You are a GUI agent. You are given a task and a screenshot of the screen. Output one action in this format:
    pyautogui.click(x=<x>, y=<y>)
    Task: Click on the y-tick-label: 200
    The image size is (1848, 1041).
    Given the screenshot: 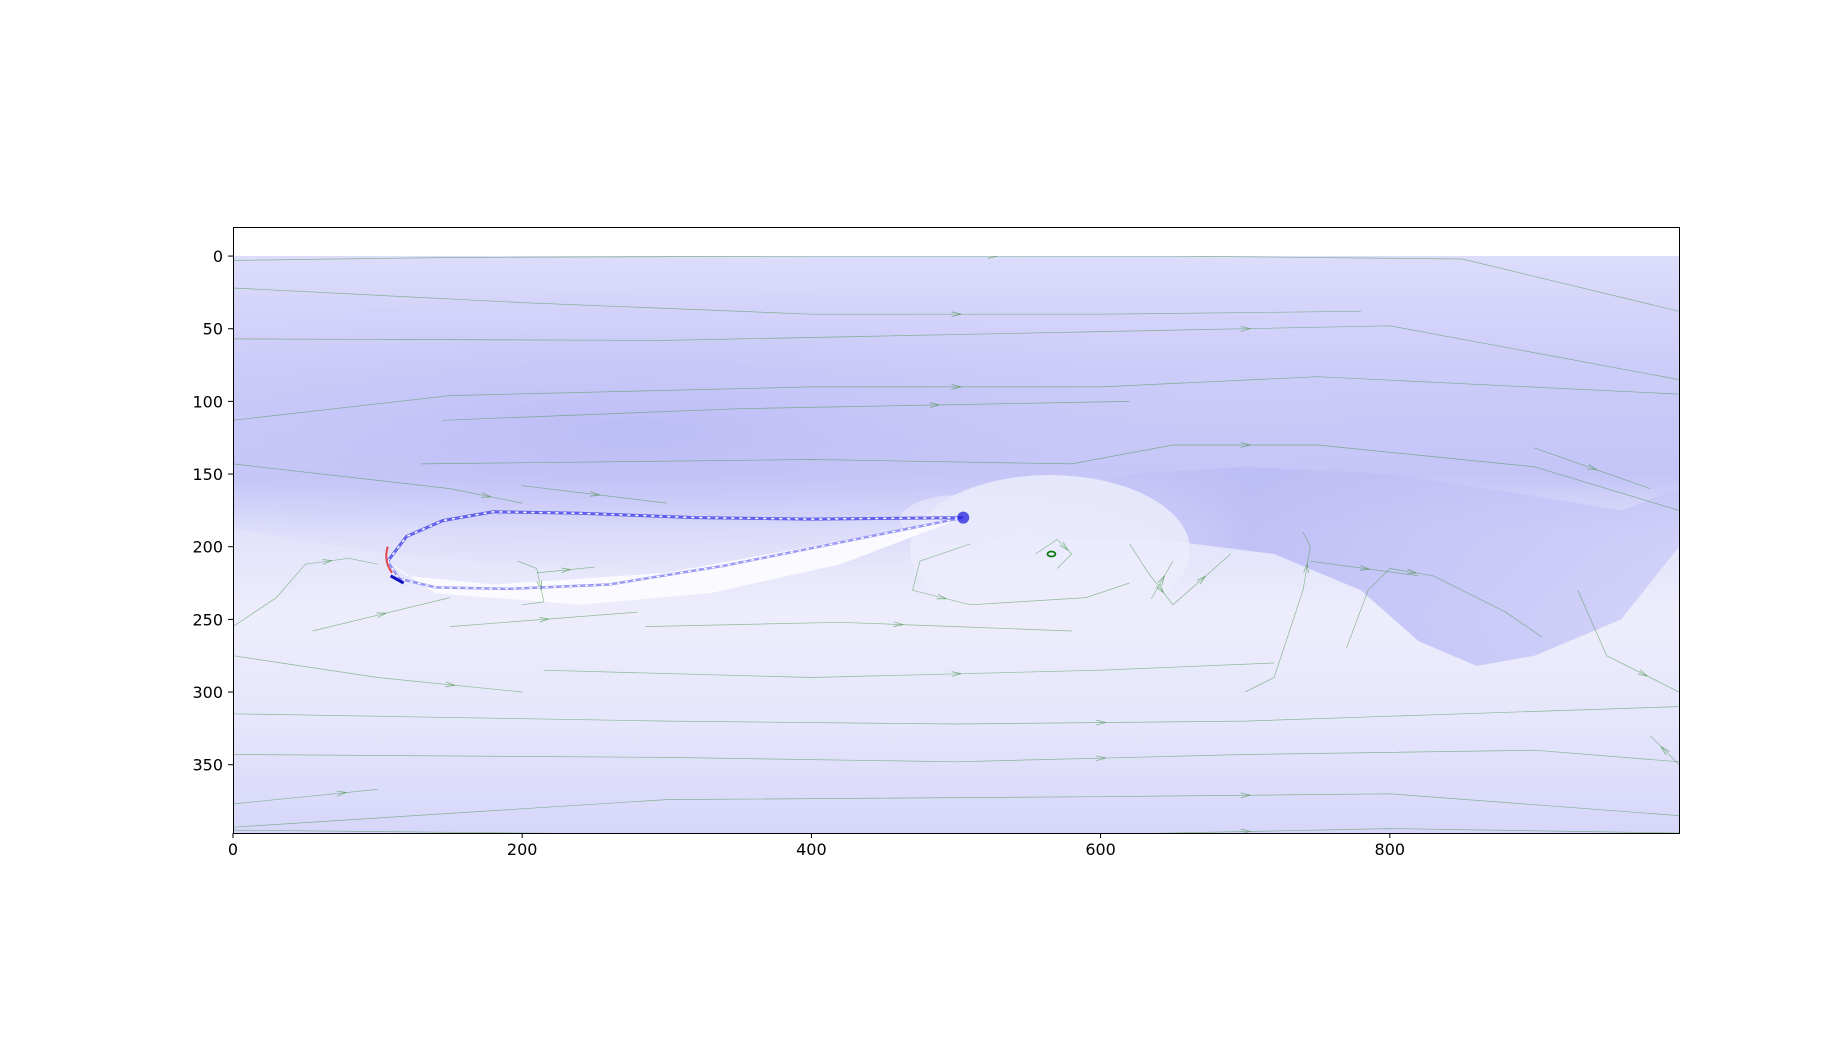 What is the action you would take?
    pyautogui.click(x=207, y=547)
    